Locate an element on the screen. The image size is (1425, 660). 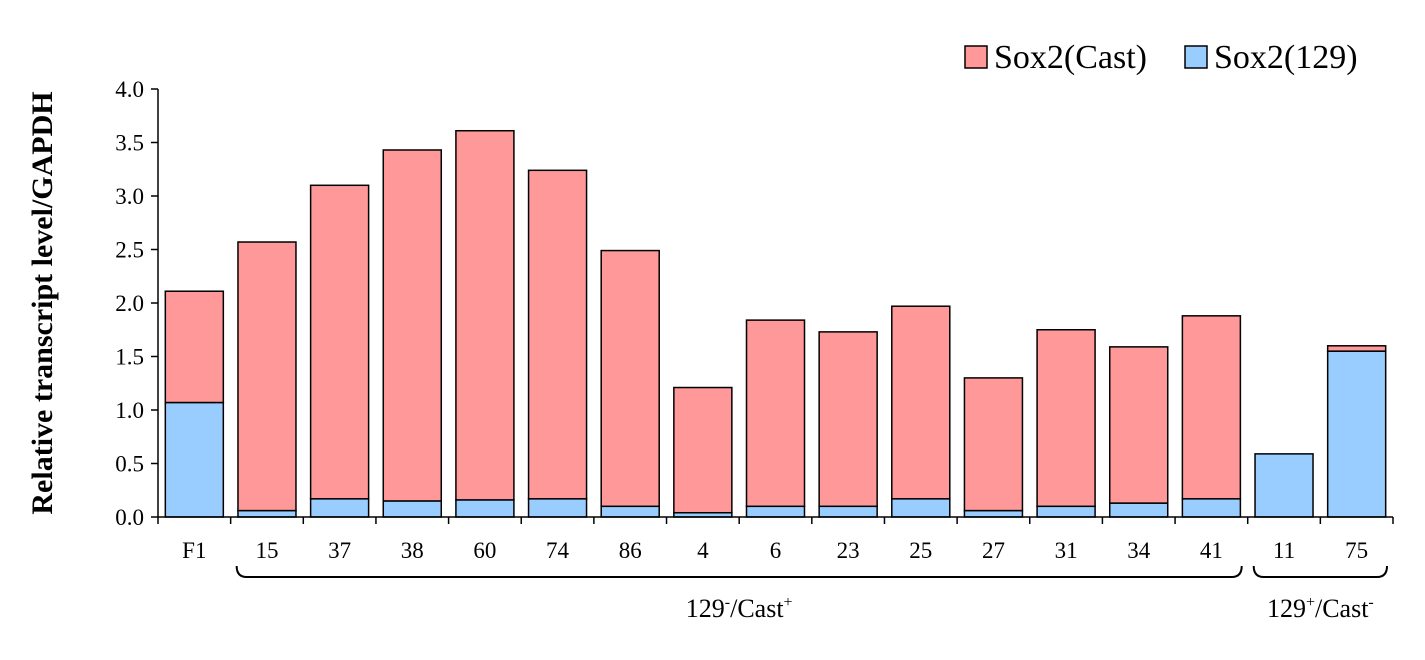
x-tick-label: 11 is located at coordinates (1284, 550).